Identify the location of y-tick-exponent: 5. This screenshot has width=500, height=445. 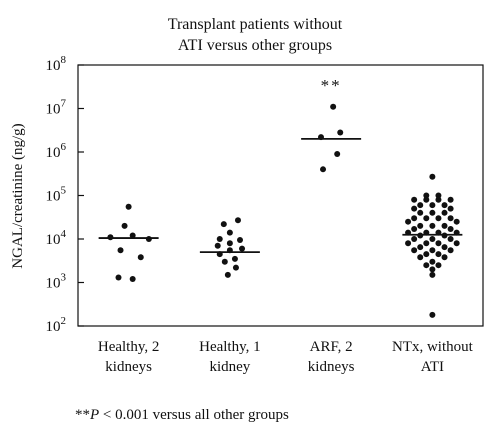
(64, 191).